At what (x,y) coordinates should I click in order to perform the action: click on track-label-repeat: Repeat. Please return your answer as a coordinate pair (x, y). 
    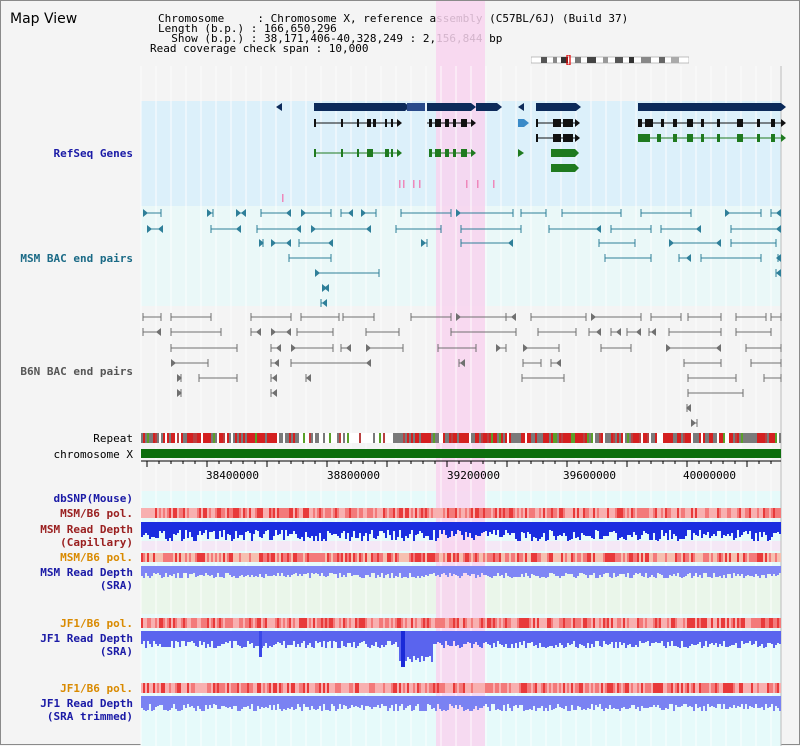
    Looking at the image, I should click on (113, 438).